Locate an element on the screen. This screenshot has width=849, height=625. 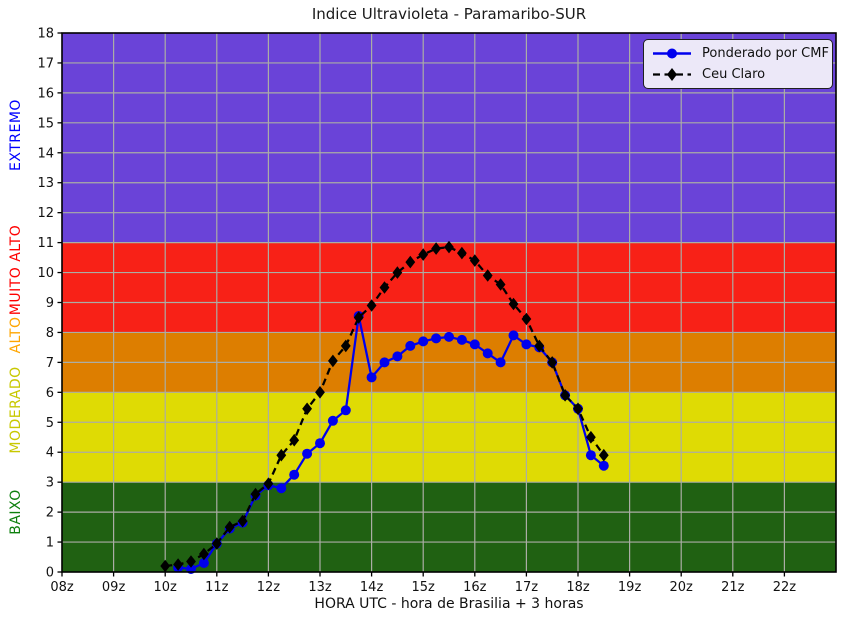
svg-text: 18 is located at coordinates (45, 34).